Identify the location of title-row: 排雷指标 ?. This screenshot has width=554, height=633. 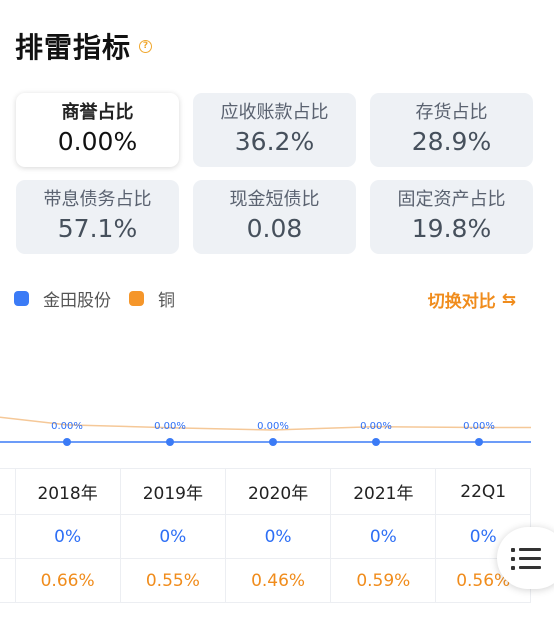
(84, 46).